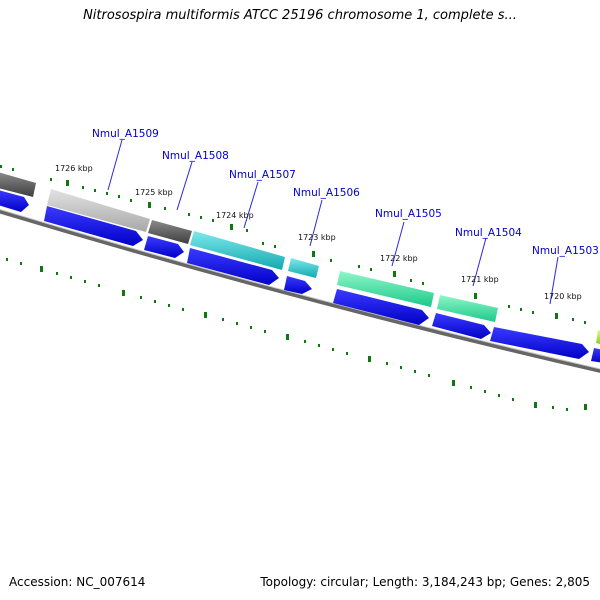 Image resolution: width=600 pixels, height=600 pixels. Describe the element at coordinates (563, 296) in the screenshot. I see `scale-label: 1720 kbp` at that location.